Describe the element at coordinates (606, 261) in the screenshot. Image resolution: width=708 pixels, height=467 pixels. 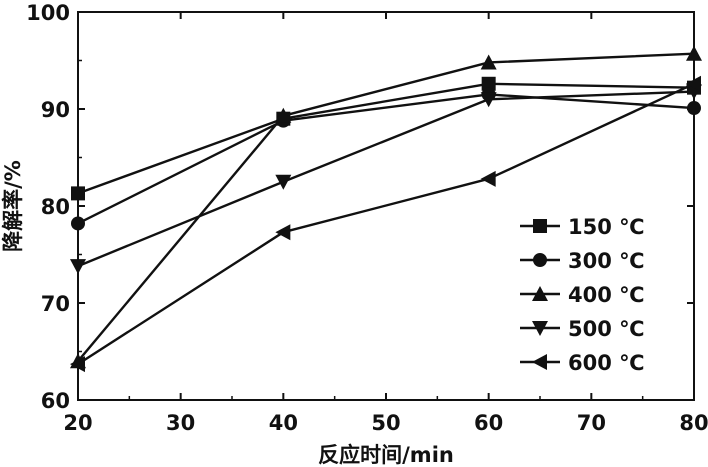
I see `legend-label: 300 ℃` at that location.